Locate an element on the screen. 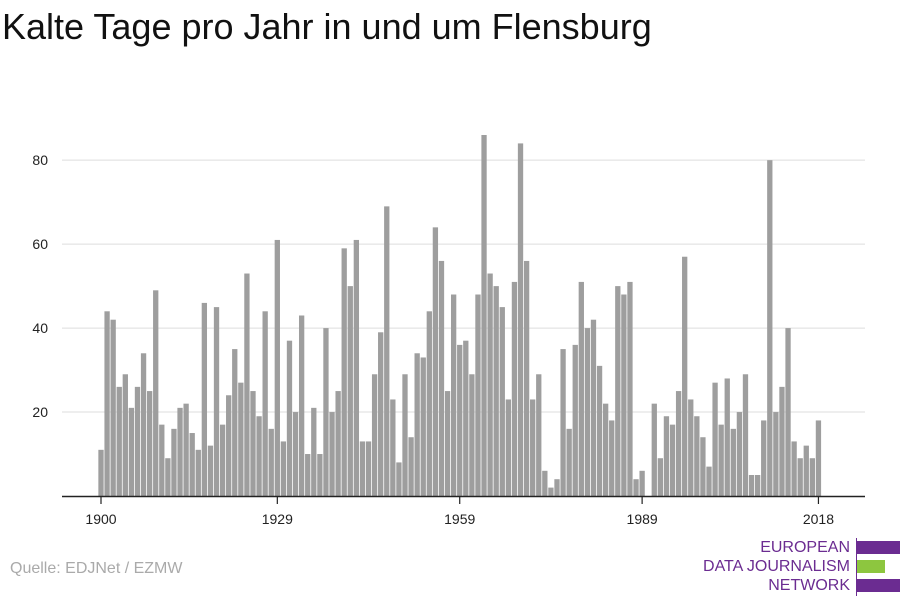 Image resolution: width=900 pixels, height=600 pixels. bar-1900 is located at coordinates (101, 472).